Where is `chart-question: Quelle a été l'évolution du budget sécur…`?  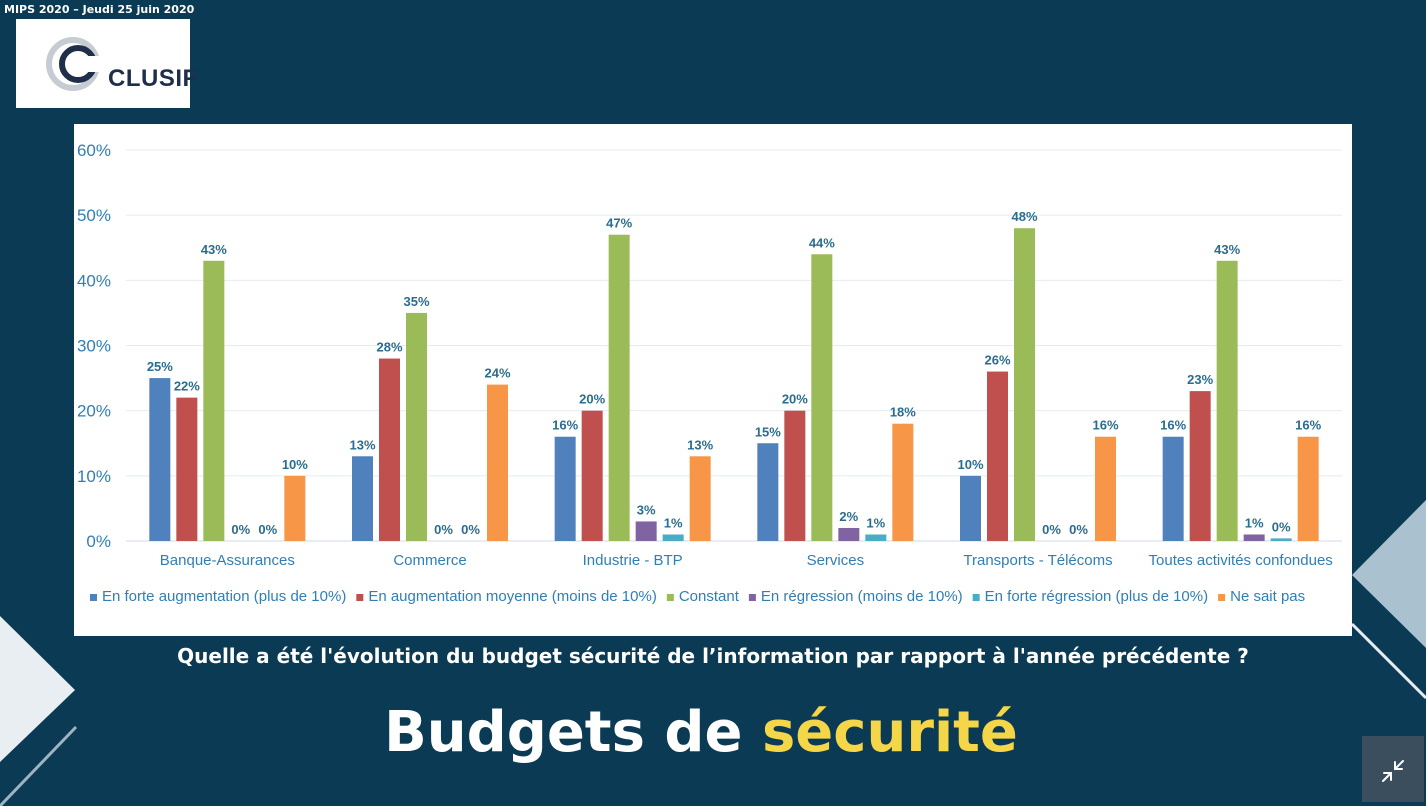 chart-question: Quelle a été l'évolution du budget sécur… is located at coordinates (713, 656).